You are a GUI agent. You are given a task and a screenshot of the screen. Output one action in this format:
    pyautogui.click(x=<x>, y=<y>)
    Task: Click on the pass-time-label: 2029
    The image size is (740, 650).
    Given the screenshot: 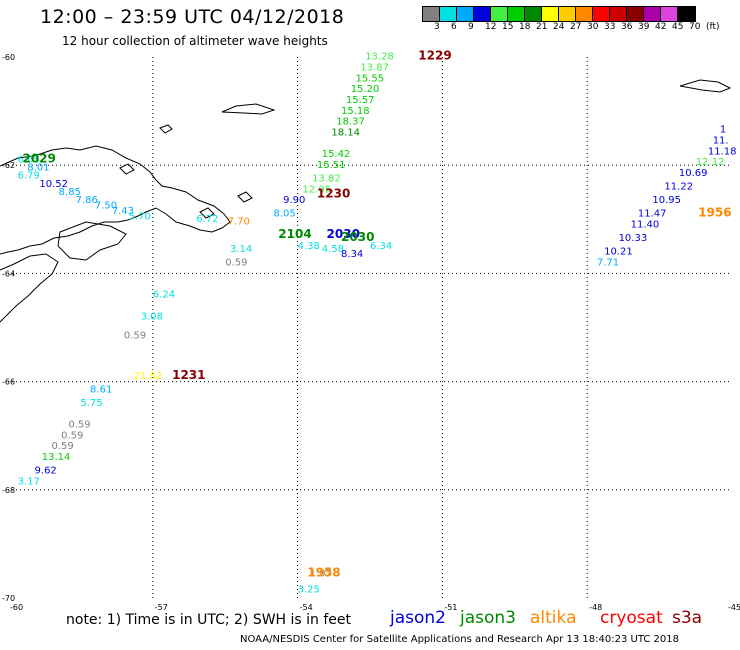 What is the action you would take?
    pyautogui.click(x=38, y=158)
    